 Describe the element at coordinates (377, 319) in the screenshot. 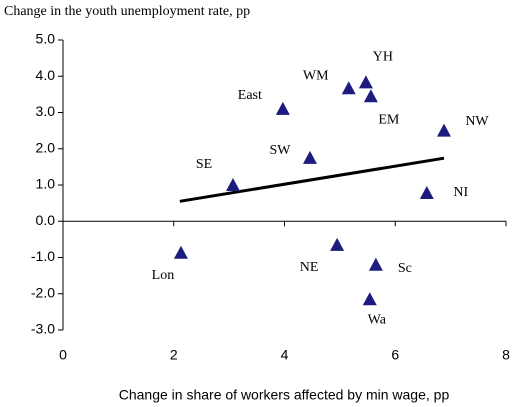

I see `point-label: Wa` at that location.